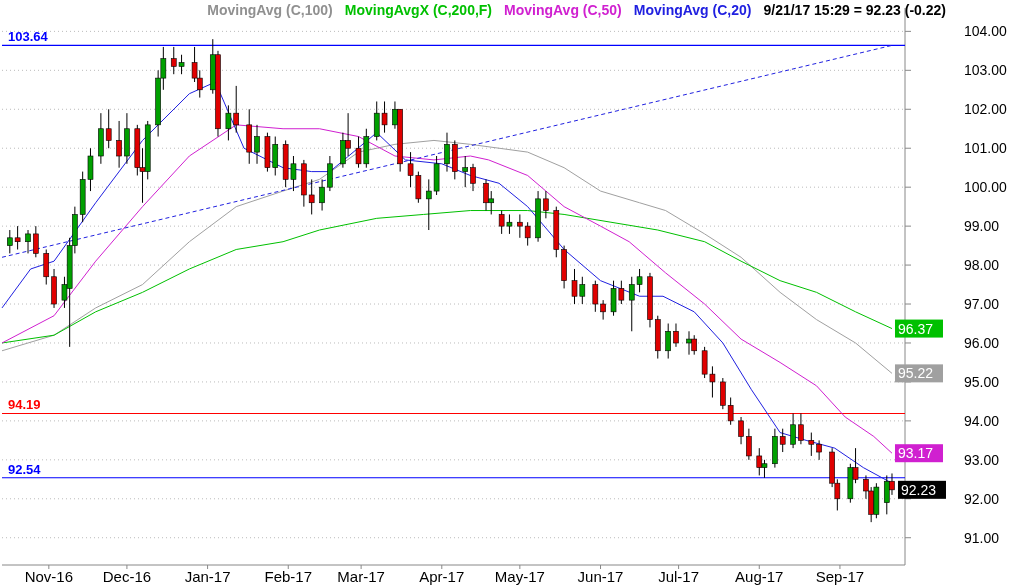 The image size is (1026, 585). I want to click on y-tick-label: 94.00, so click(982, 420).